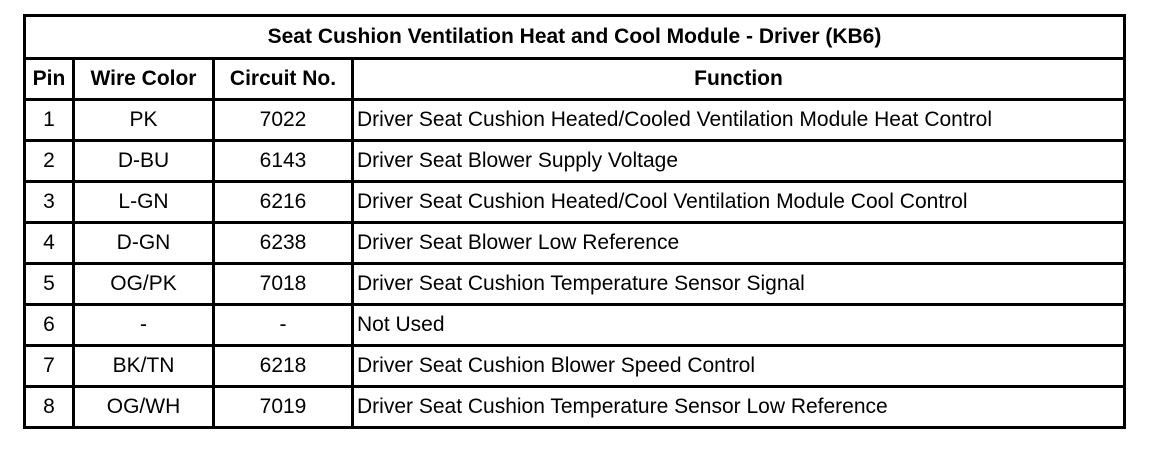 This screenshot has width=1152, height=450. What do you see at coordinates (283, 202) in the screenshot?
I see `circuit-no-cell: 6216` at bounding box center [283, 202].